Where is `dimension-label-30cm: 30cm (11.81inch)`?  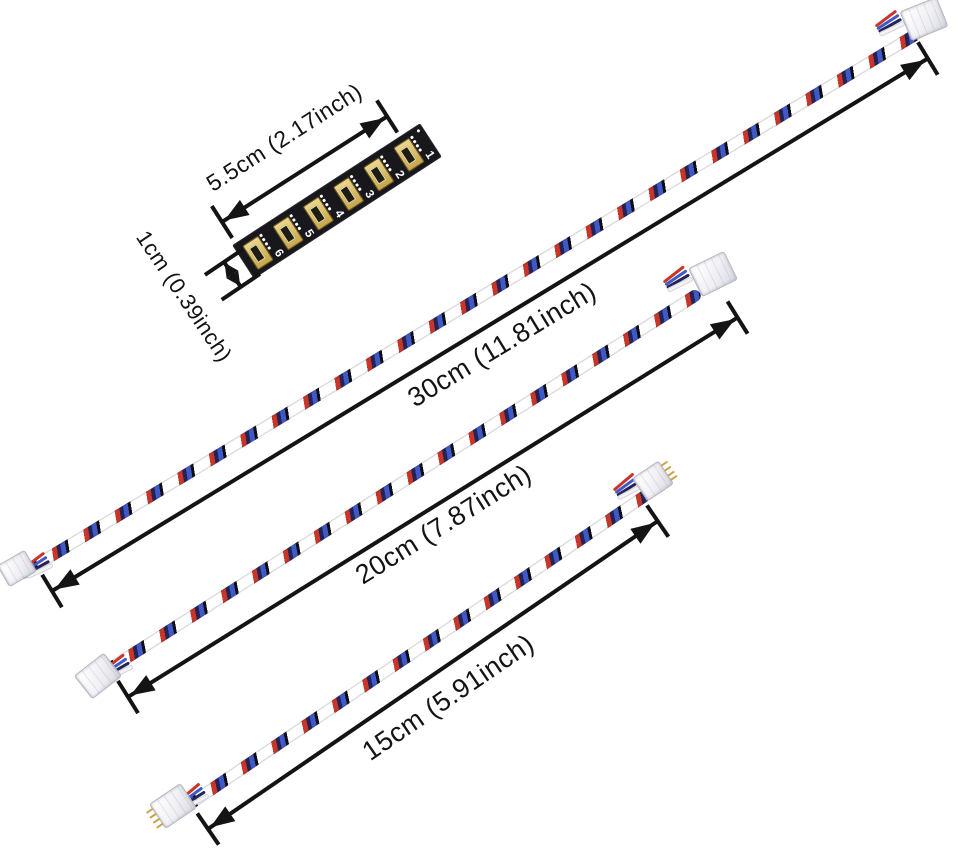 dimension-label-30cm: 30cm (11.81inch) is located at coordinates (502, 344).